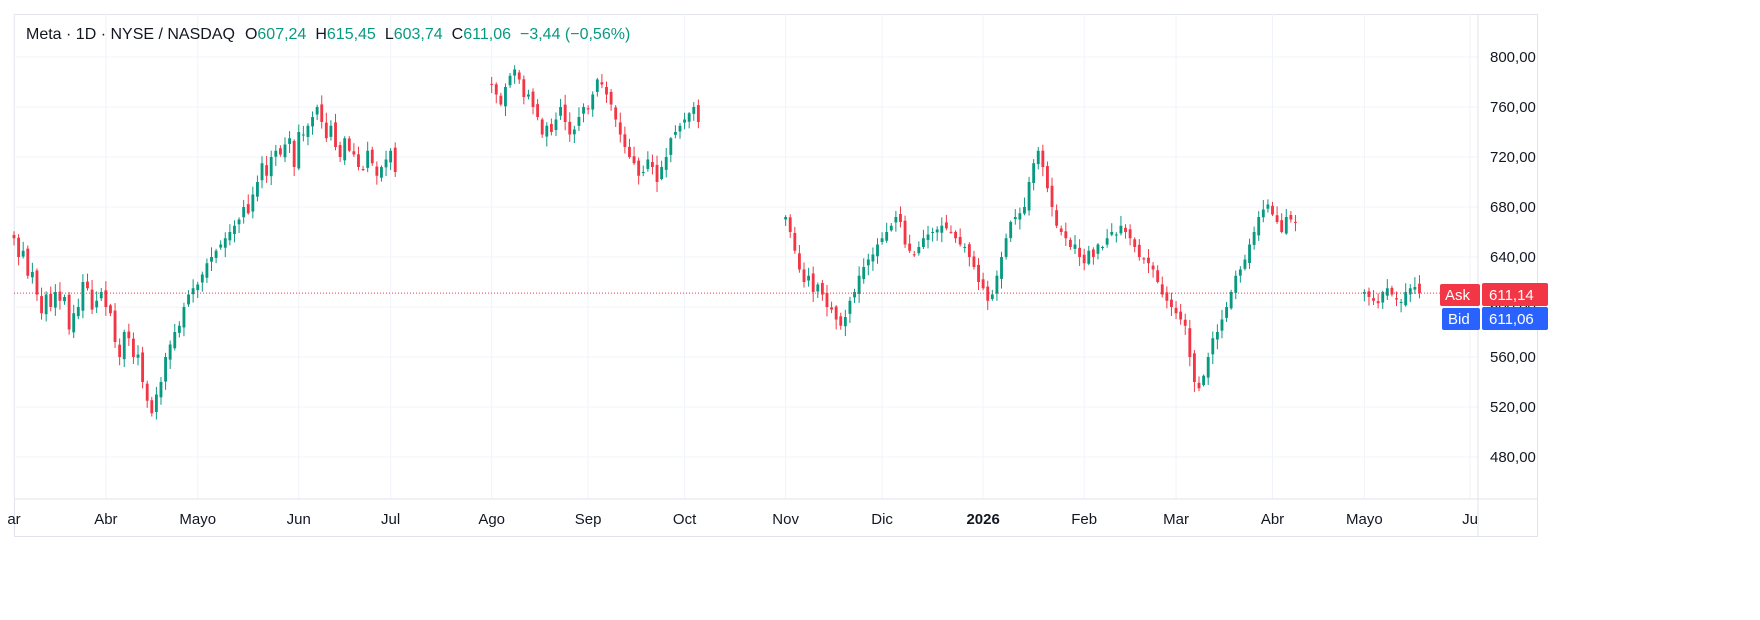 The width and height of the screenshot is (1760, 620). I want to click on high-key: H, so click(321, 34).